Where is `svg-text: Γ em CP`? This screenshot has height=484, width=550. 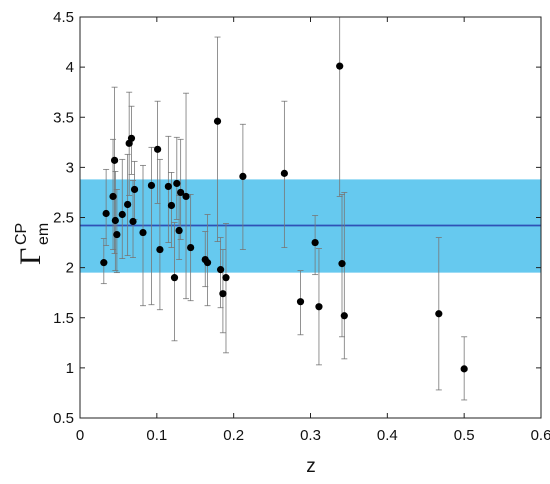
svg-text: Γ em CP is located at coordinates (32, 241).